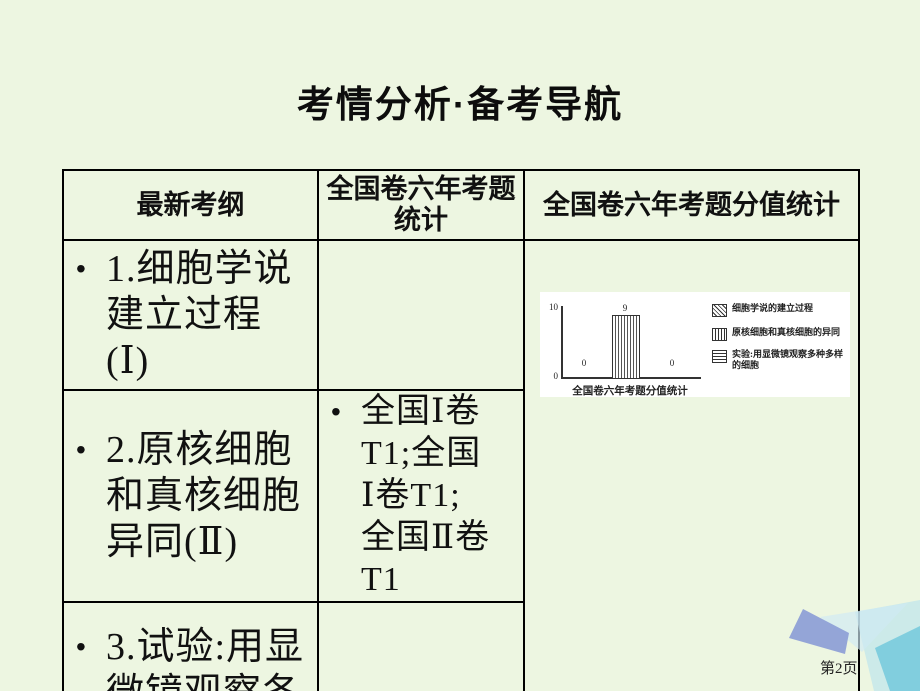 Image resolution: width=920 pixels, height=691 pixels. I want to click on cell-syllabus-3: • 3.试验:用显 微镜观察各, so click(190, 646).